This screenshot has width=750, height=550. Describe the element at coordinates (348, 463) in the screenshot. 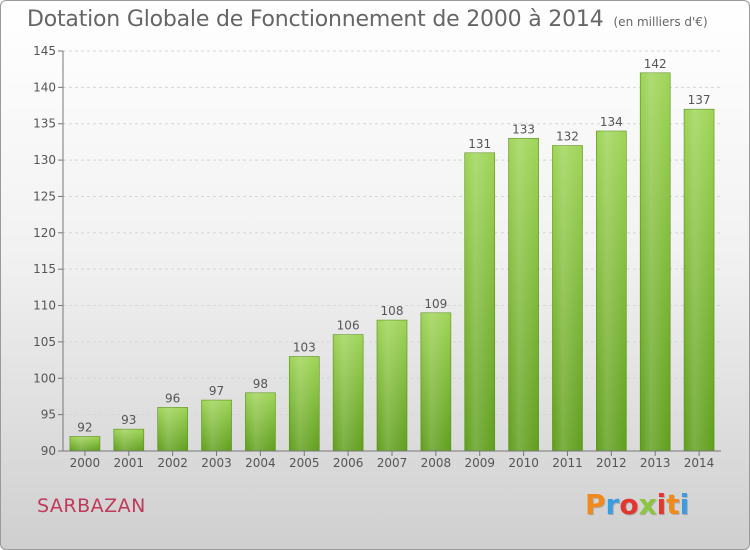

I see `x-tick-label: 2006` at that location.